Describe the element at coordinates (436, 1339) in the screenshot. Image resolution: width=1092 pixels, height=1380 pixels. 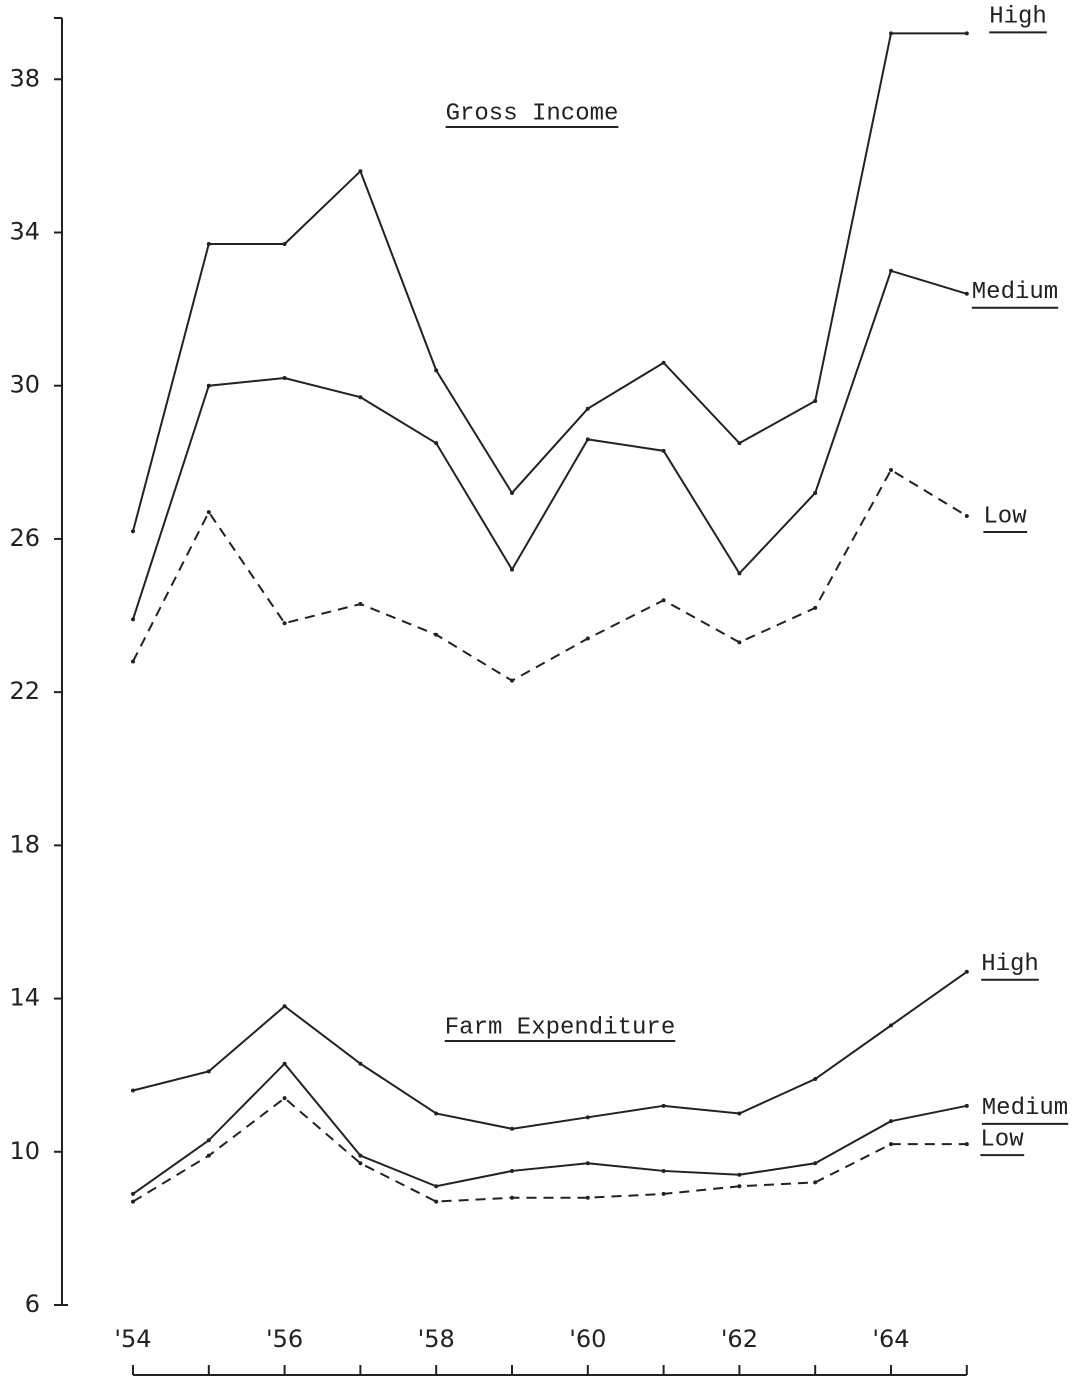
I see `x-tick-label: '58` at that location.